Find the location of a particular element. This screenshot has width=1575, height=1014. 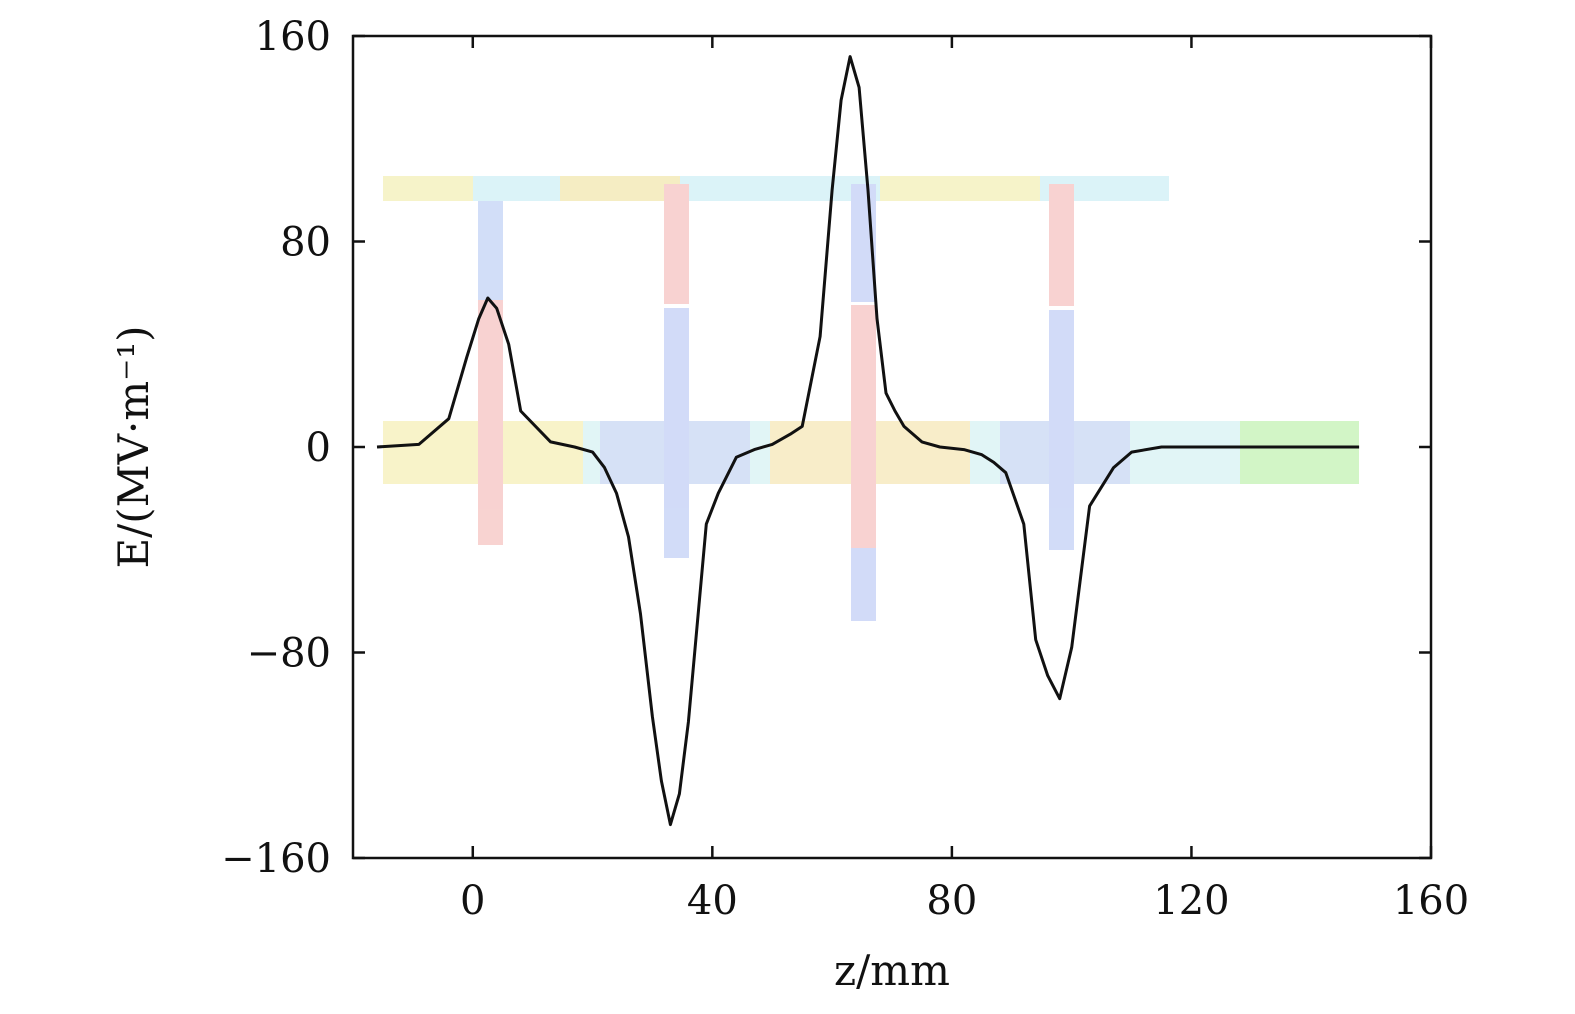

x-axis-label: z/mm is located at coordinates (892, 970).